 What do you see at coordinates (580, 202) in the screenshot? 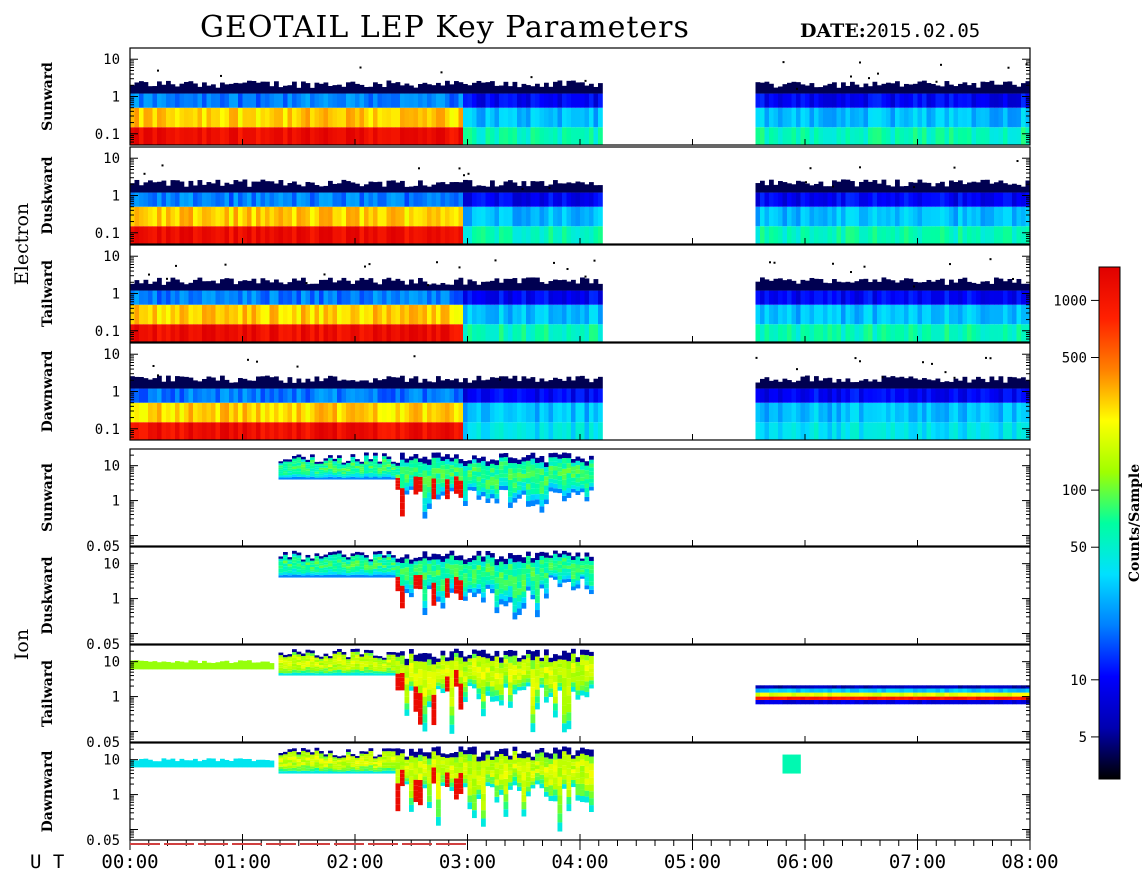
I see `heatmap-electron-duskward` at bounding box center [580, 202].